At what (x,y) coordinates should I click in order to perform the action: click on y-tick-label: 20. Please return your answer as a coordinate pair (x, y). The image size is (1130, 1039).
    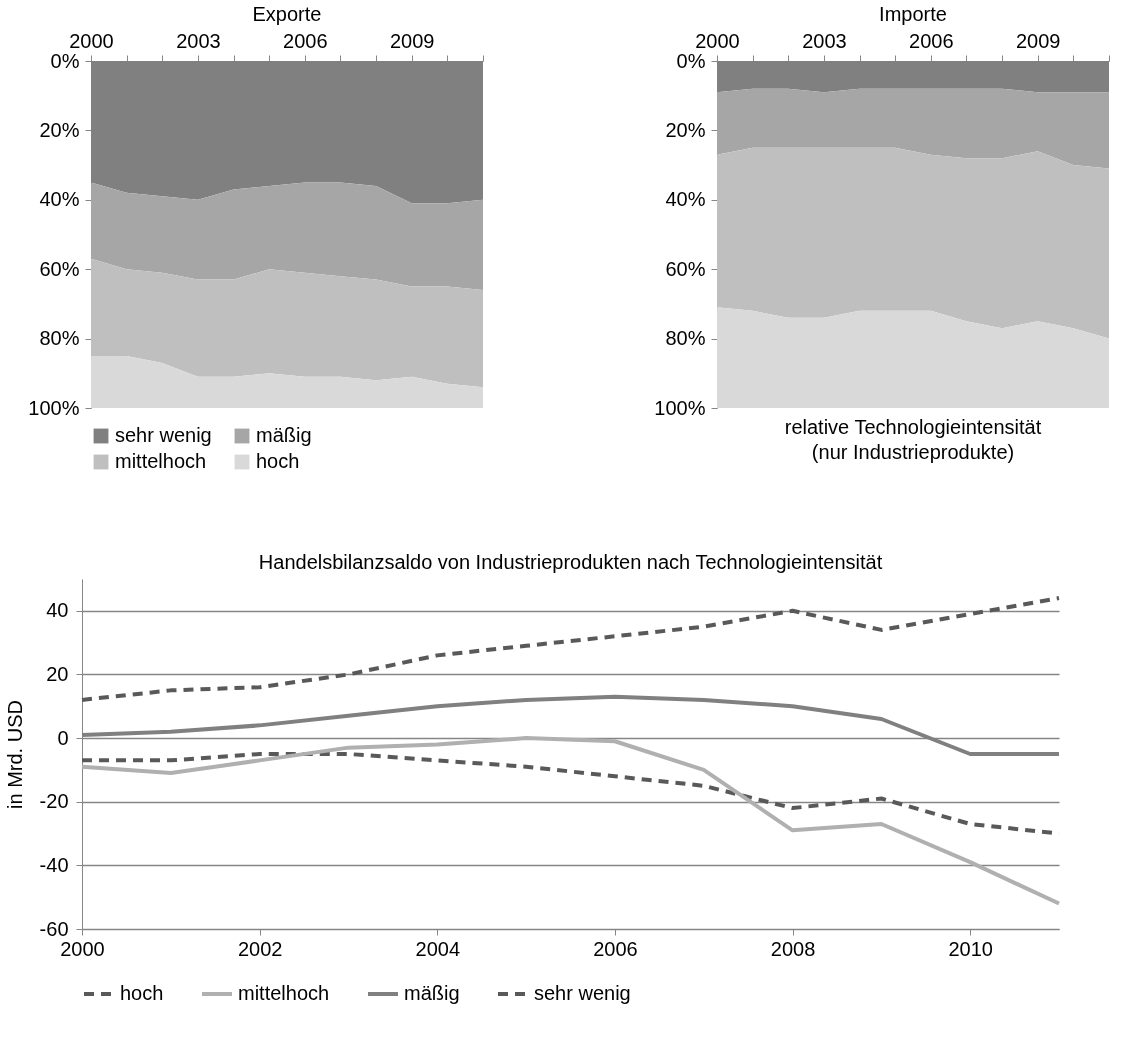
    Looking at the image, I should click on (57, 673).